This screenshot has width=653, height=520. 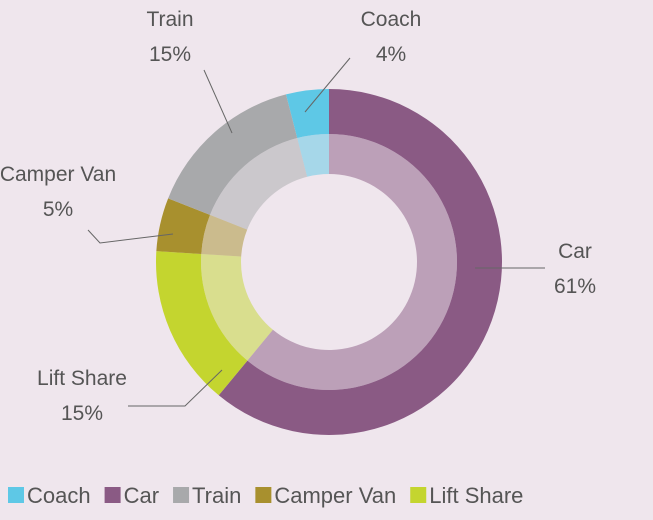 I want to click on slice-value: 5%, so click(x=58, y=209).